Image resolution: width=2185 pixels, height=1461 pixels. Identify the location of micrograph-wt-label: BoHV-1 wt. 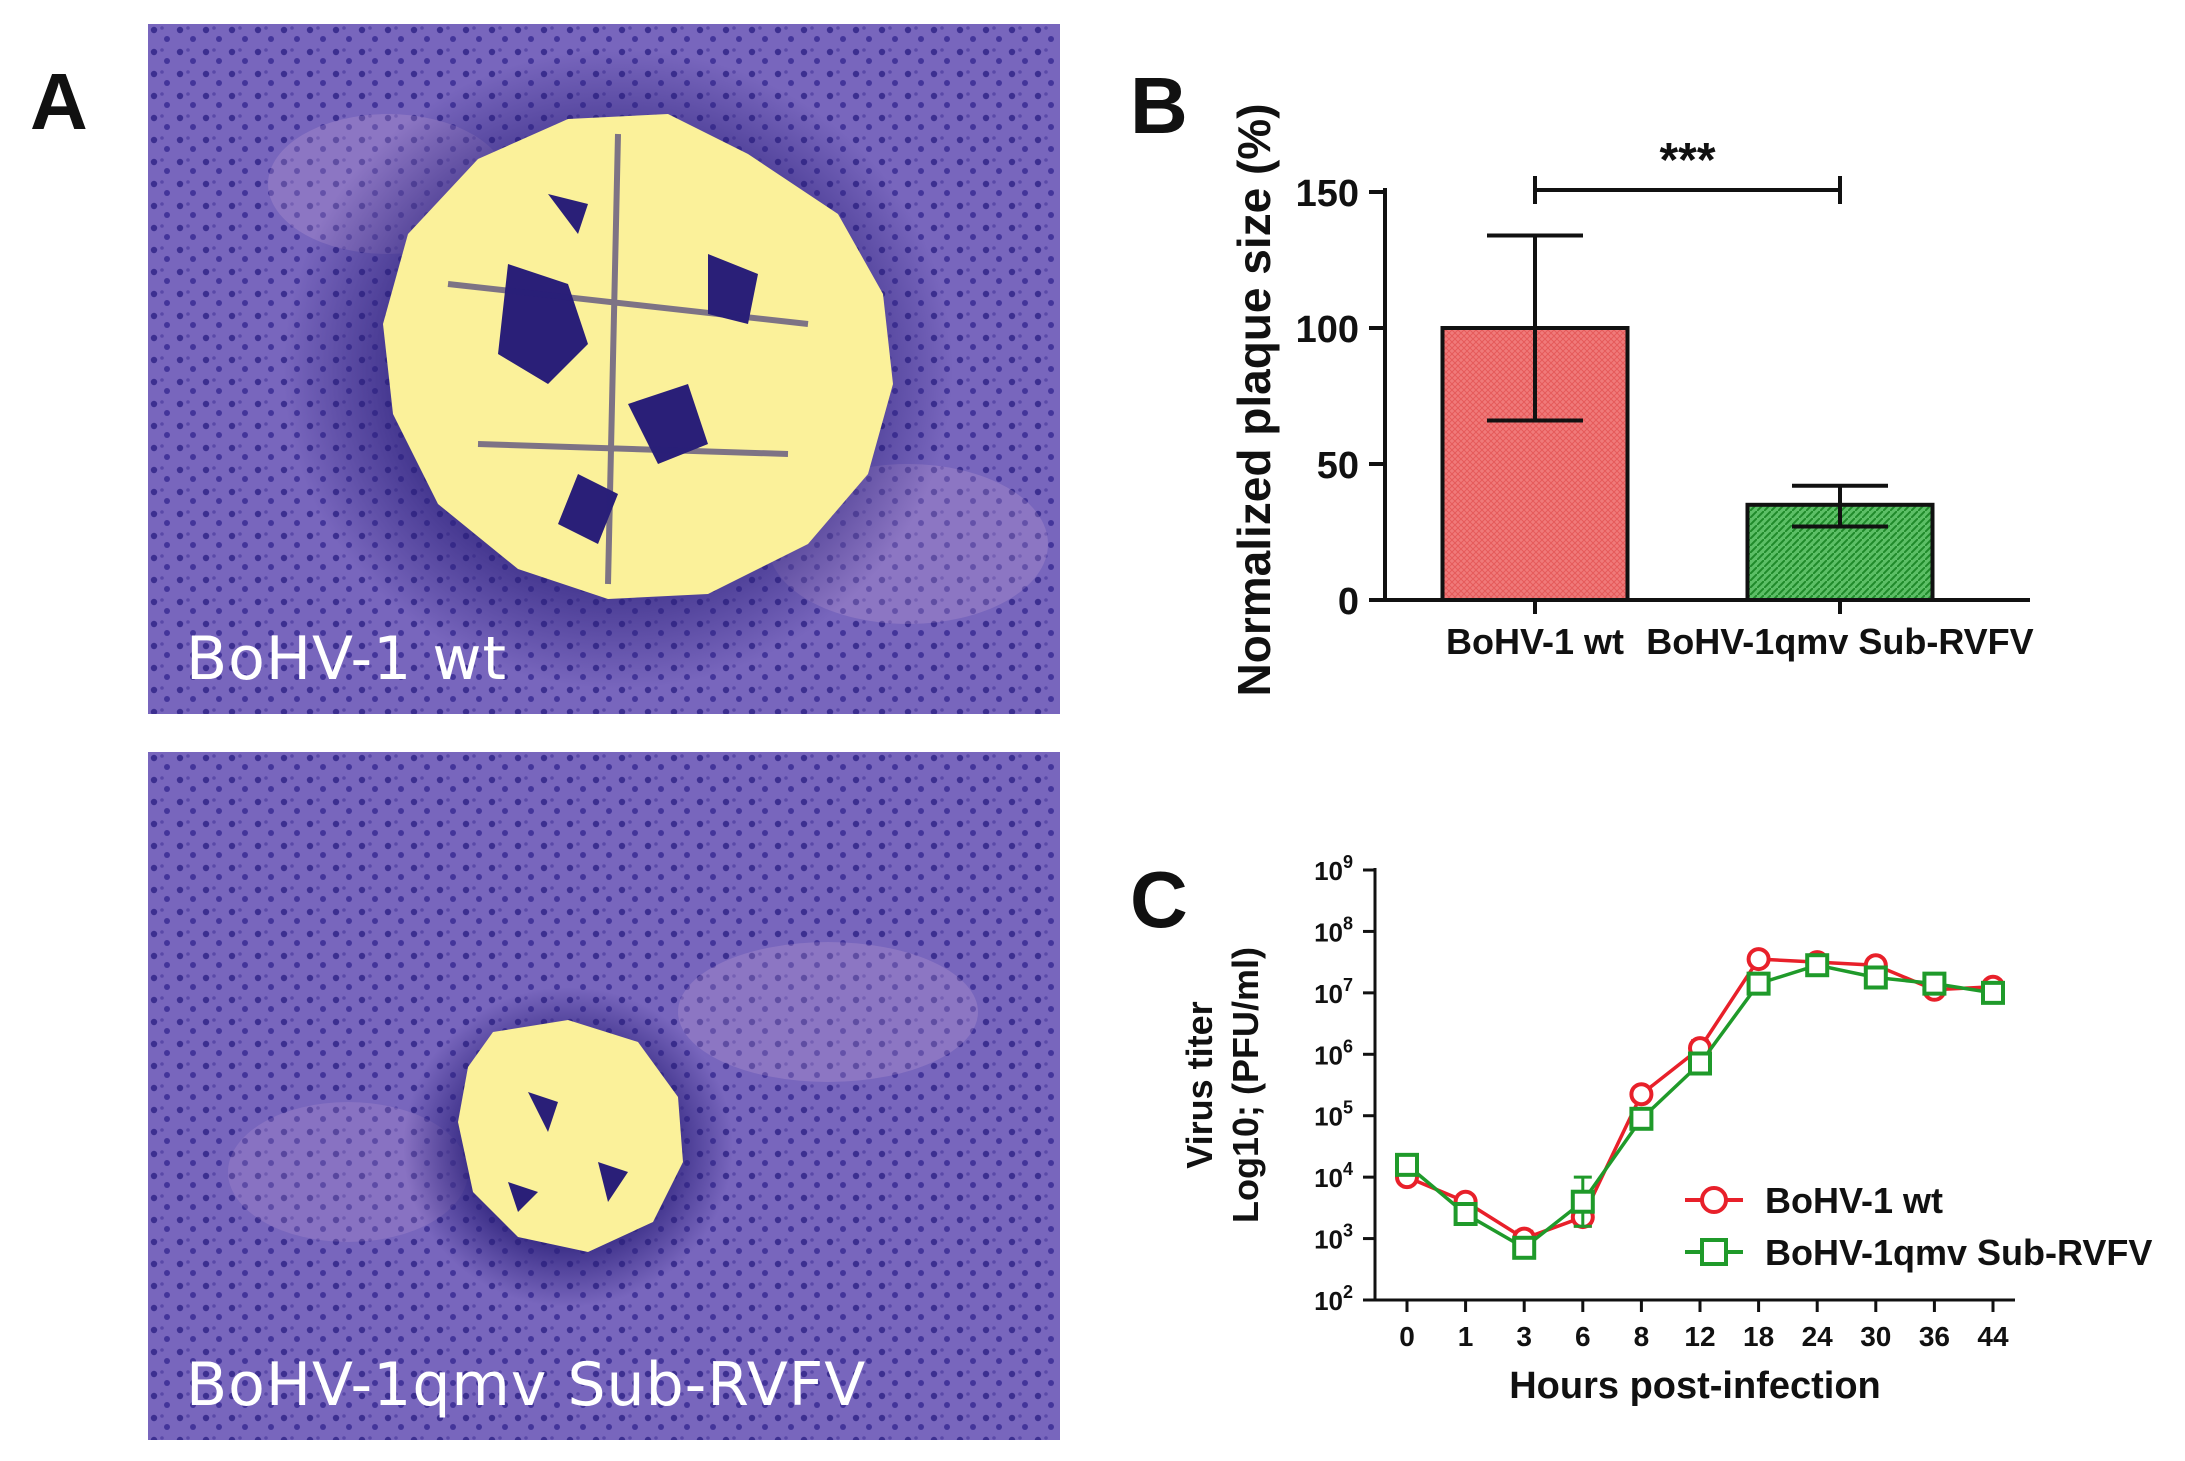
(347, 659).